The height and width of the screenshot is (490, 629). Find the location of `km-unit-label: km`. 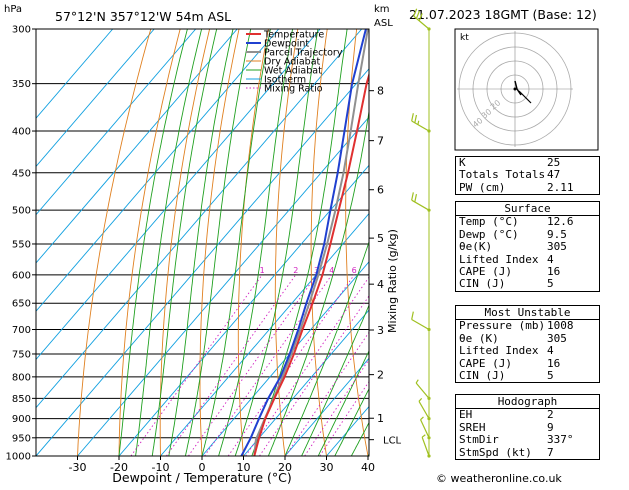

km-unit-label: km is located at coordinates (382, 9).